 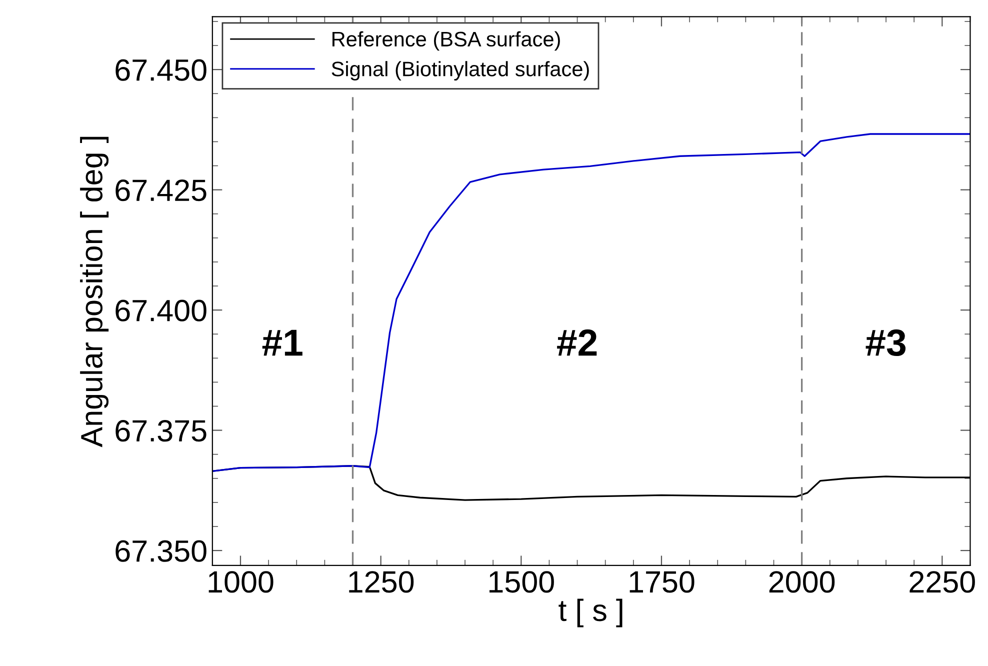 What do you see at coordinates (446, 41) in the screenshot?
I see `legend-label: Reference (BSA surface)` at bounding box center [446, 41].